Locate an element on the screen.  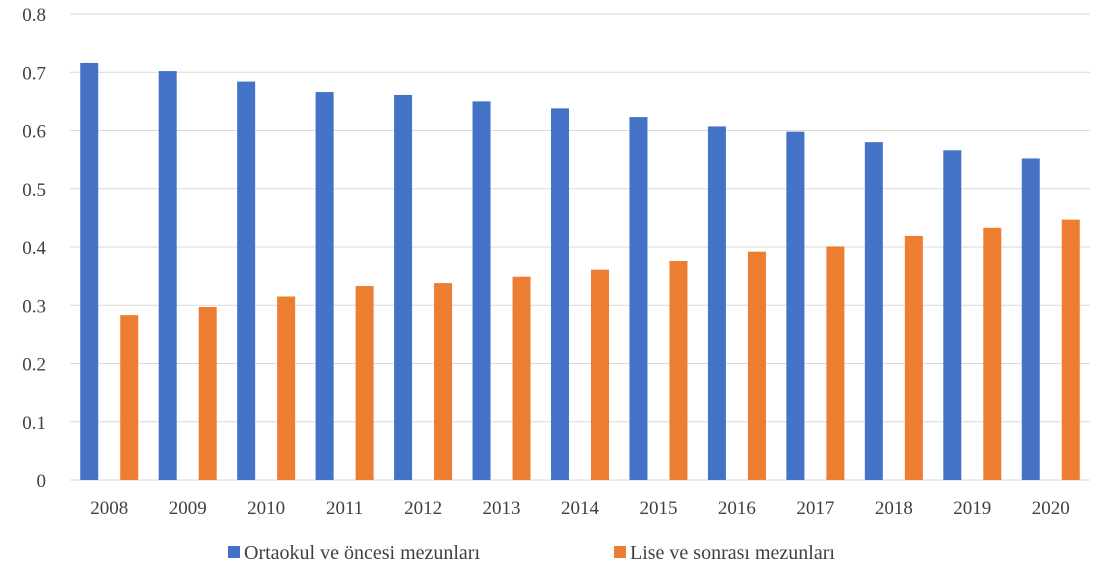
y-tick-label: 0 is located at coordinates (42, 481).